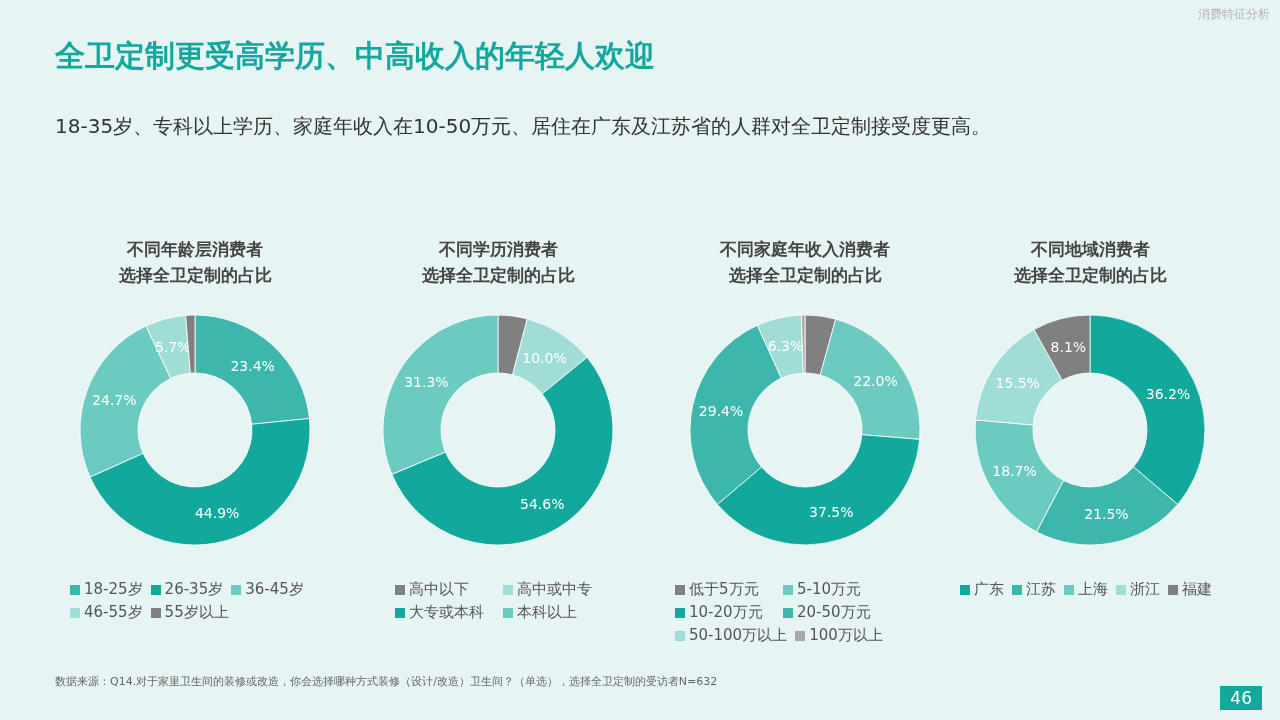  I want to click on source-note: 数据来源：Q14.对于家里卫生间的装修或改造，你会选择哪种方式装修（设计/改造）卫生间？（单选），选择全卫定制的受访者N=632, so click(386, 681).